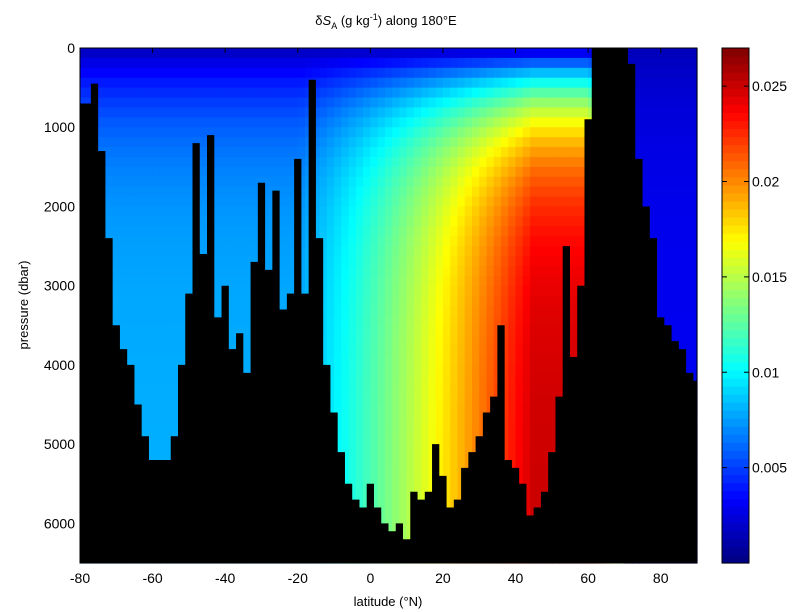 This screenshot has height=612, width=803. What do you see at coordinates (59, 523) in the screenshot?
I see `y-tick-label: 6000` at bounding box center [59, 523].